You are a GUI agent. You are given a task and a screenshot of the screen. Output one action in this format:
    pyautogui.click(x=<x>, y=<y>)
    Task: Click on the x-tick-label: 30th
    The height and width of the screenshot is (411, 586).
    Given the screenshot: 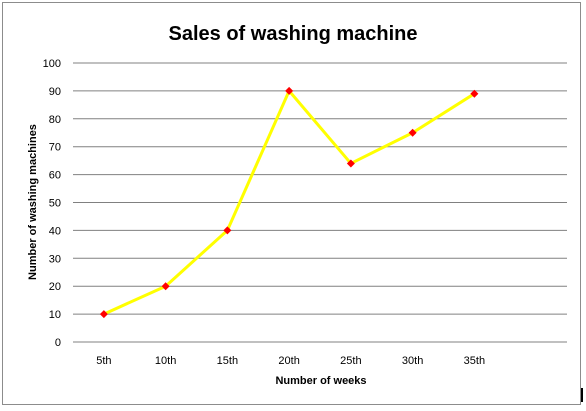 What is the action you would take?
    pyautogui.click(x=412, y=361)
    